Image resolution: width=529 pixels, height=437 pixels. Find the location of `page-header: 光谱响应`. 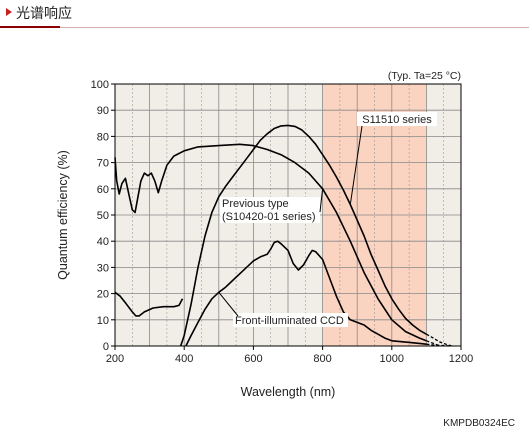

page-header: 光谱响应 is located at coordinates (264, 15).